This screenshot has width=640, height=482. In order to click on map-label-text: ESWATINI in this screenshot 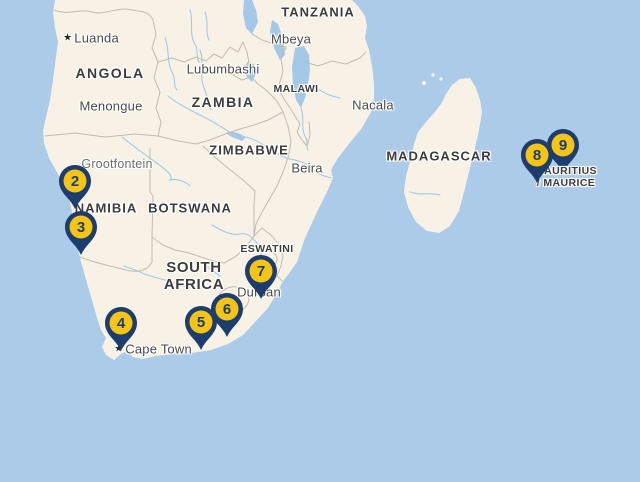, I will do `click(267, 249)`.